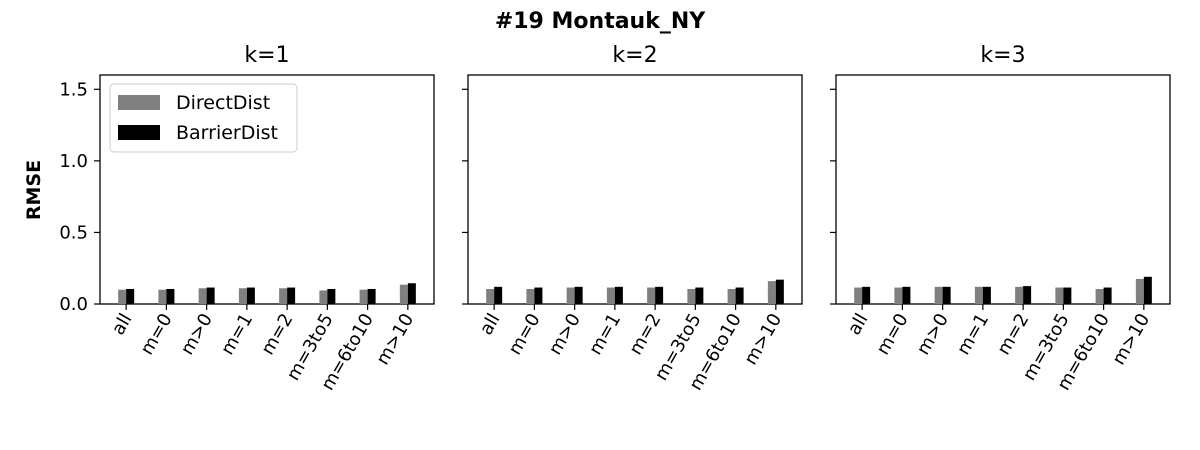  I want to click on panel-title: k=3, so click(1002, 55).